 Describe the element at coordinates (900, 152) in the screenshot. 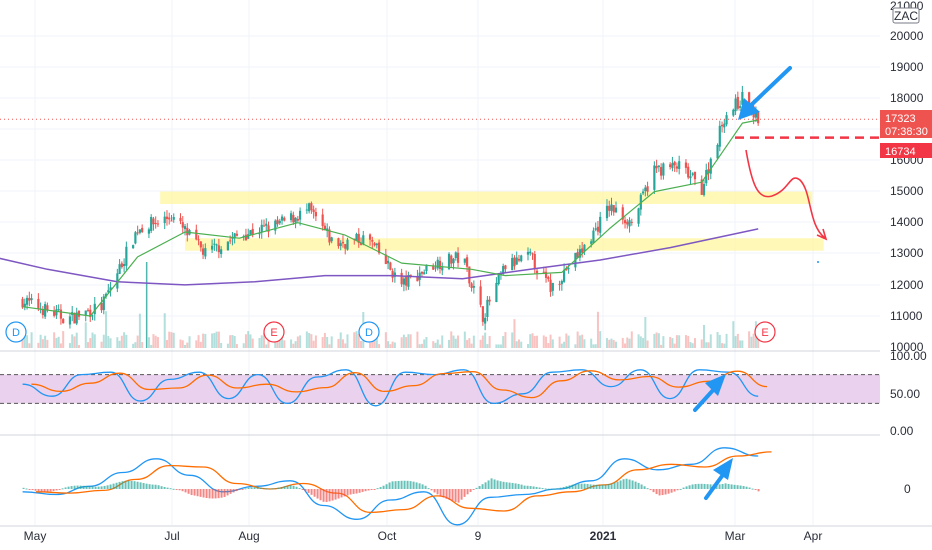

I see `target-price-label: 16734` at that location.